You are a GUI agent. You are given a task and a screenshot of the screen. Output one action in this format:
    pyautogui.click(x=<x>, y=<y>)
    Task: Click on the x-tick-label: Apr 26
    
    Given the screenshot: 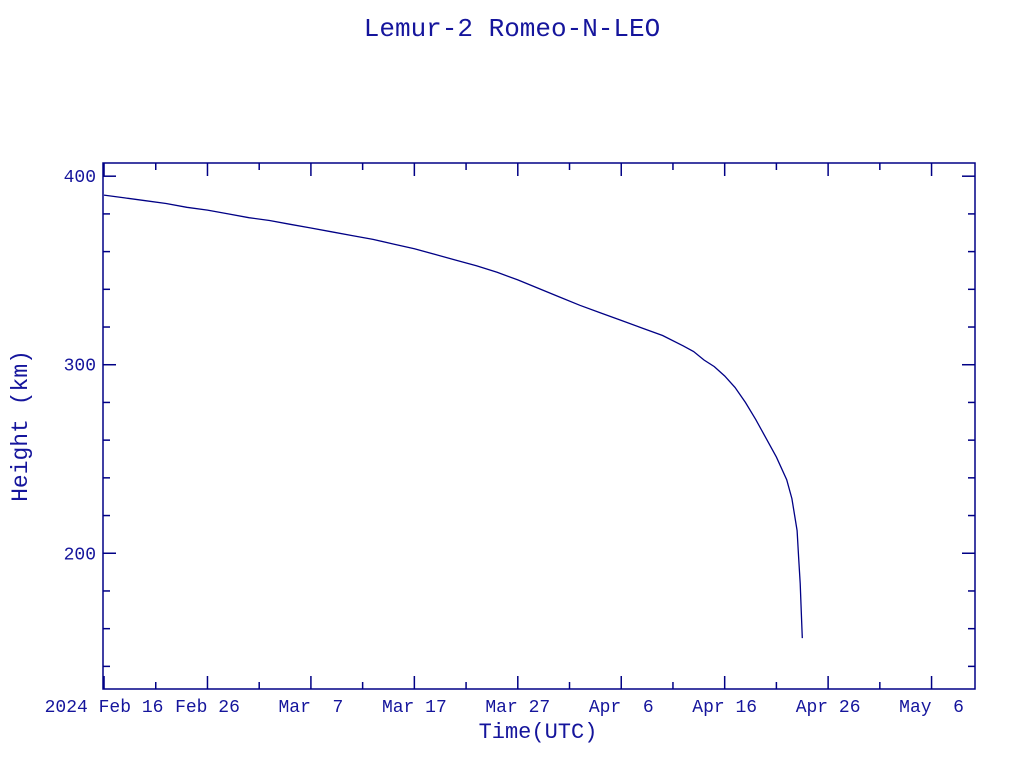 What is the action you would take?
    pyautogui.click(x=828, y=708)
    